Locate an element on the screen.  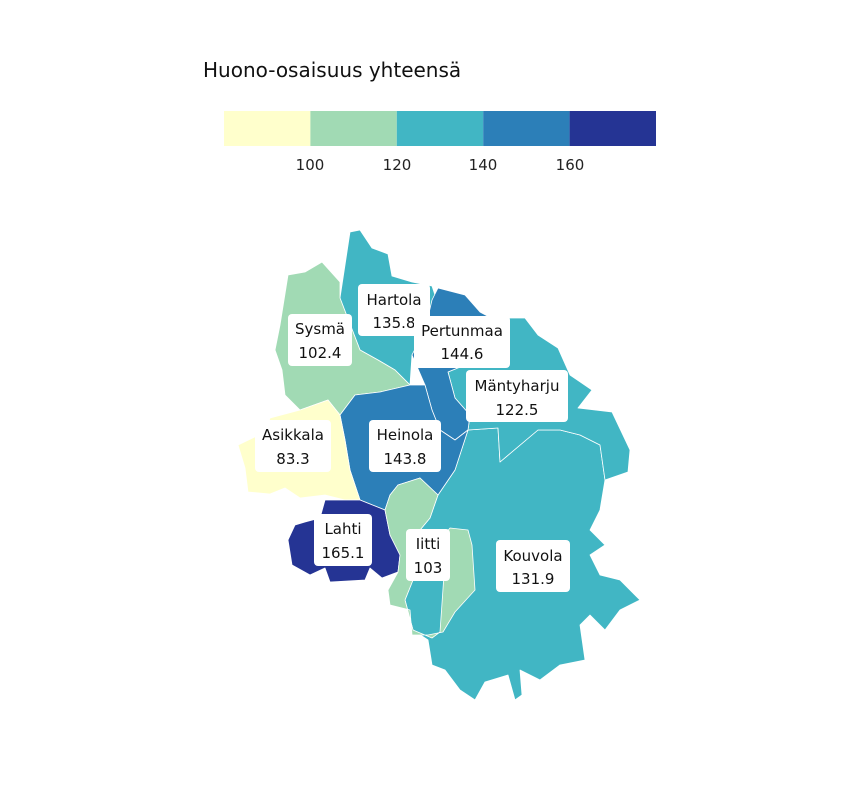
label-heinola: Heinola 143.8 is located at coordinates (405, 446).